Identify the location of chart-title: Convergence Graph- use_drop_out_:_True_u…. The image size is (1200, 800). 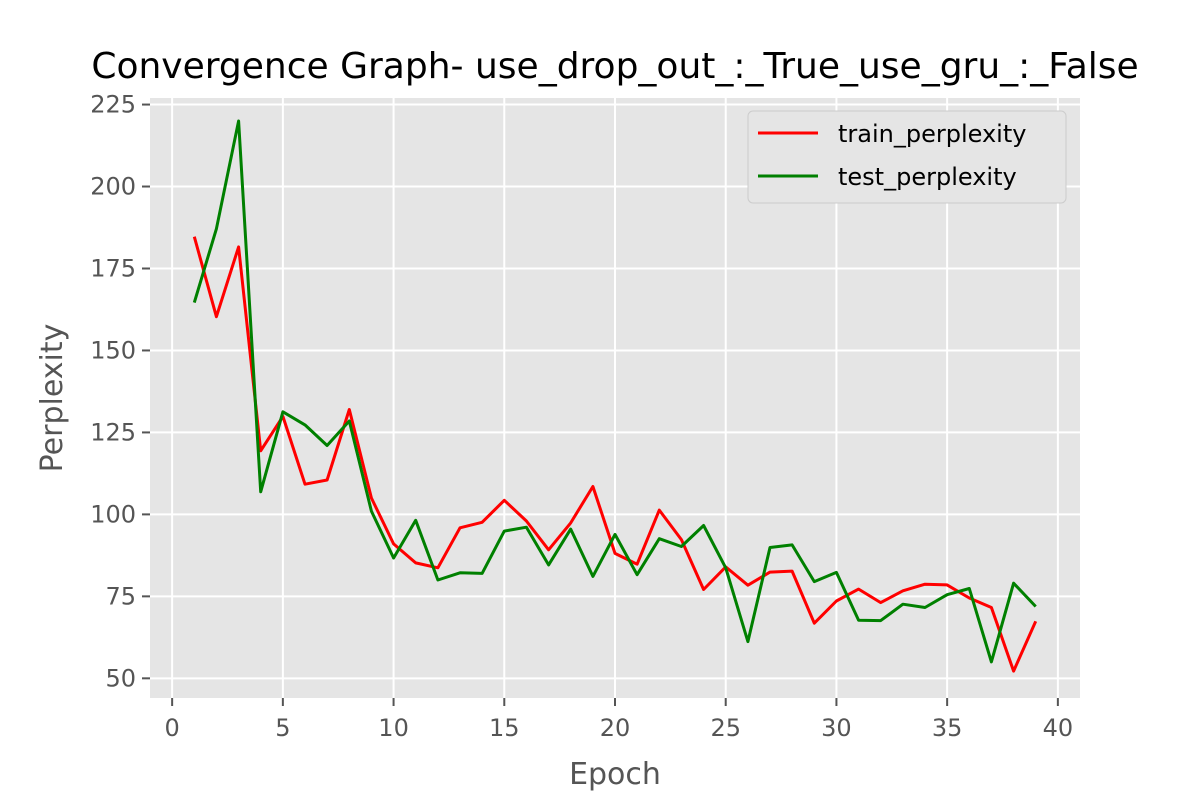
(614, 66).